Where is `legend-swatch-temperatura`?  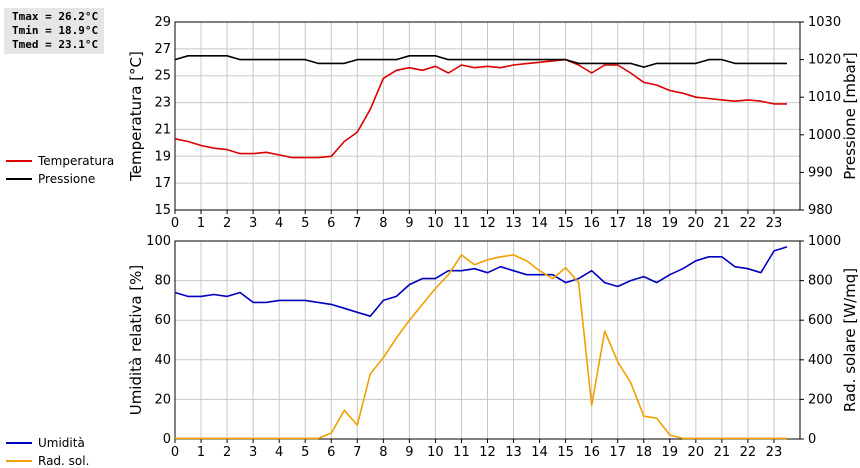
legend-swatch-temperatura is located at coordinates (19, 161).